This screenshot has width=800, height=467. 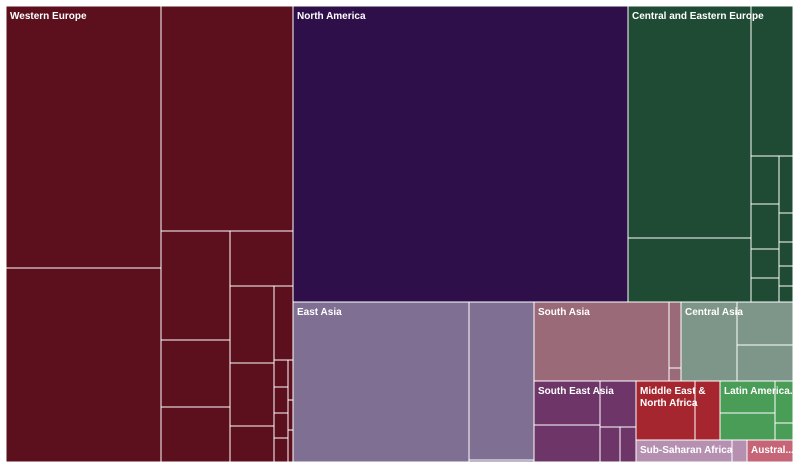 I want to click on region-label-south-asia: South Asia, so click(x=564, y=312).